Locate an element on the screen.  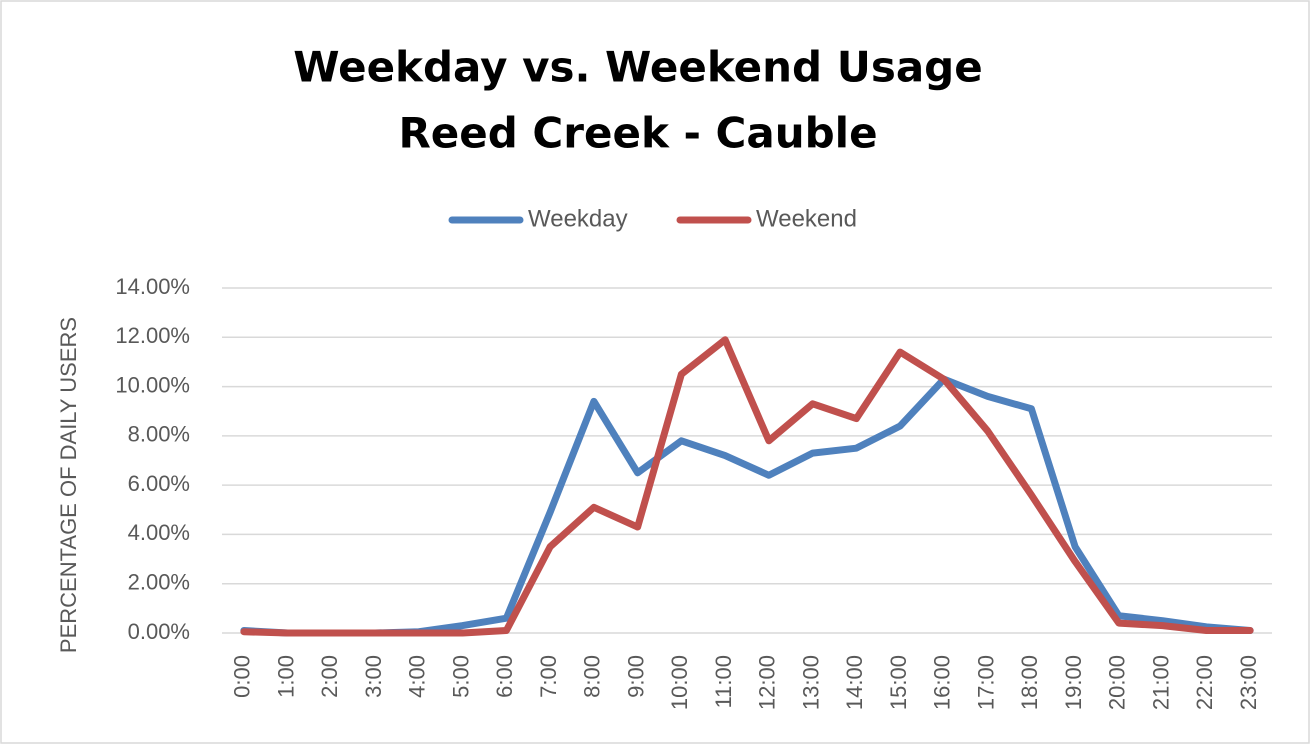
x-tick-label: 6:00 is located at coordinates (504, 676).